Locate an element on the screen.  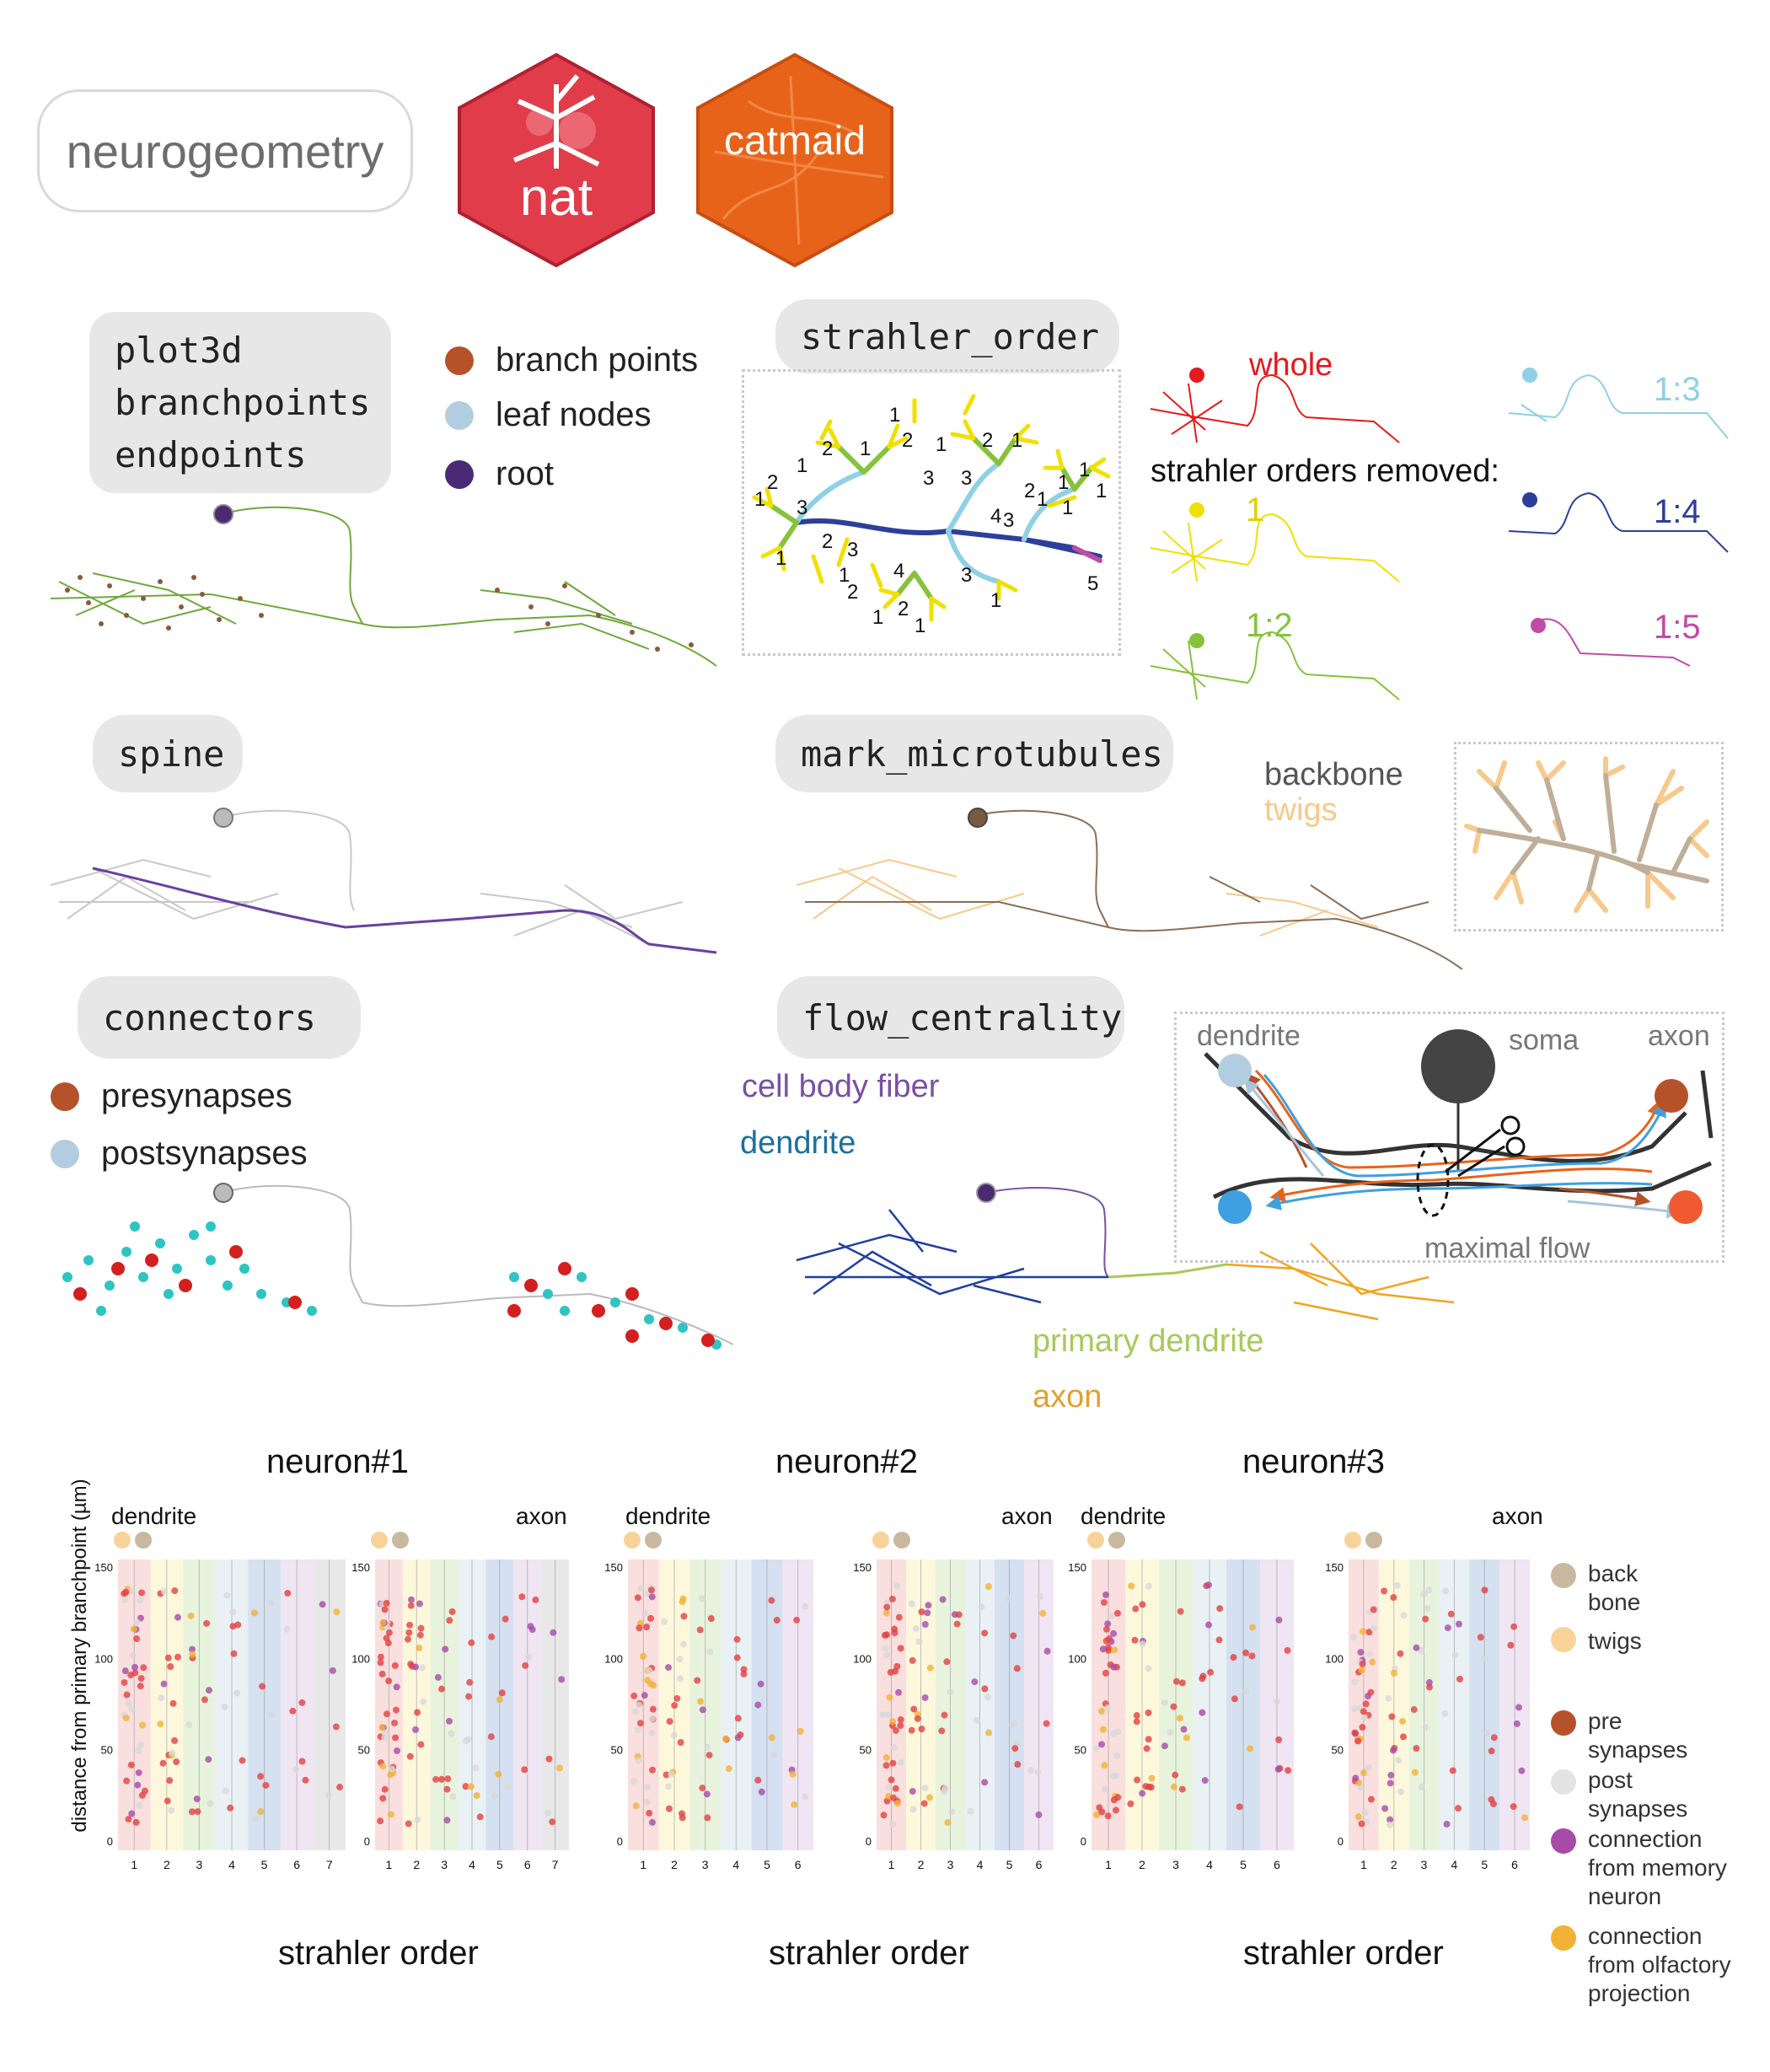
legend-postsynapses-plot: post synapses is located at coordinates (1619, 1795).